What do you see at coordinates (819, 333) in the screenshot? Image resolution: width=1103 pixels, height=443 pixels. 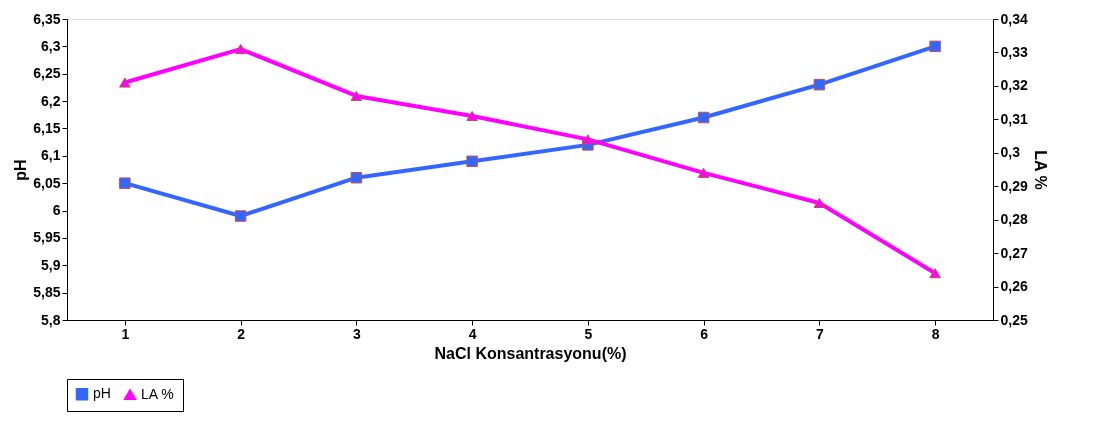 I see `x-tick-label: 7` at bounding box center [819, 333].